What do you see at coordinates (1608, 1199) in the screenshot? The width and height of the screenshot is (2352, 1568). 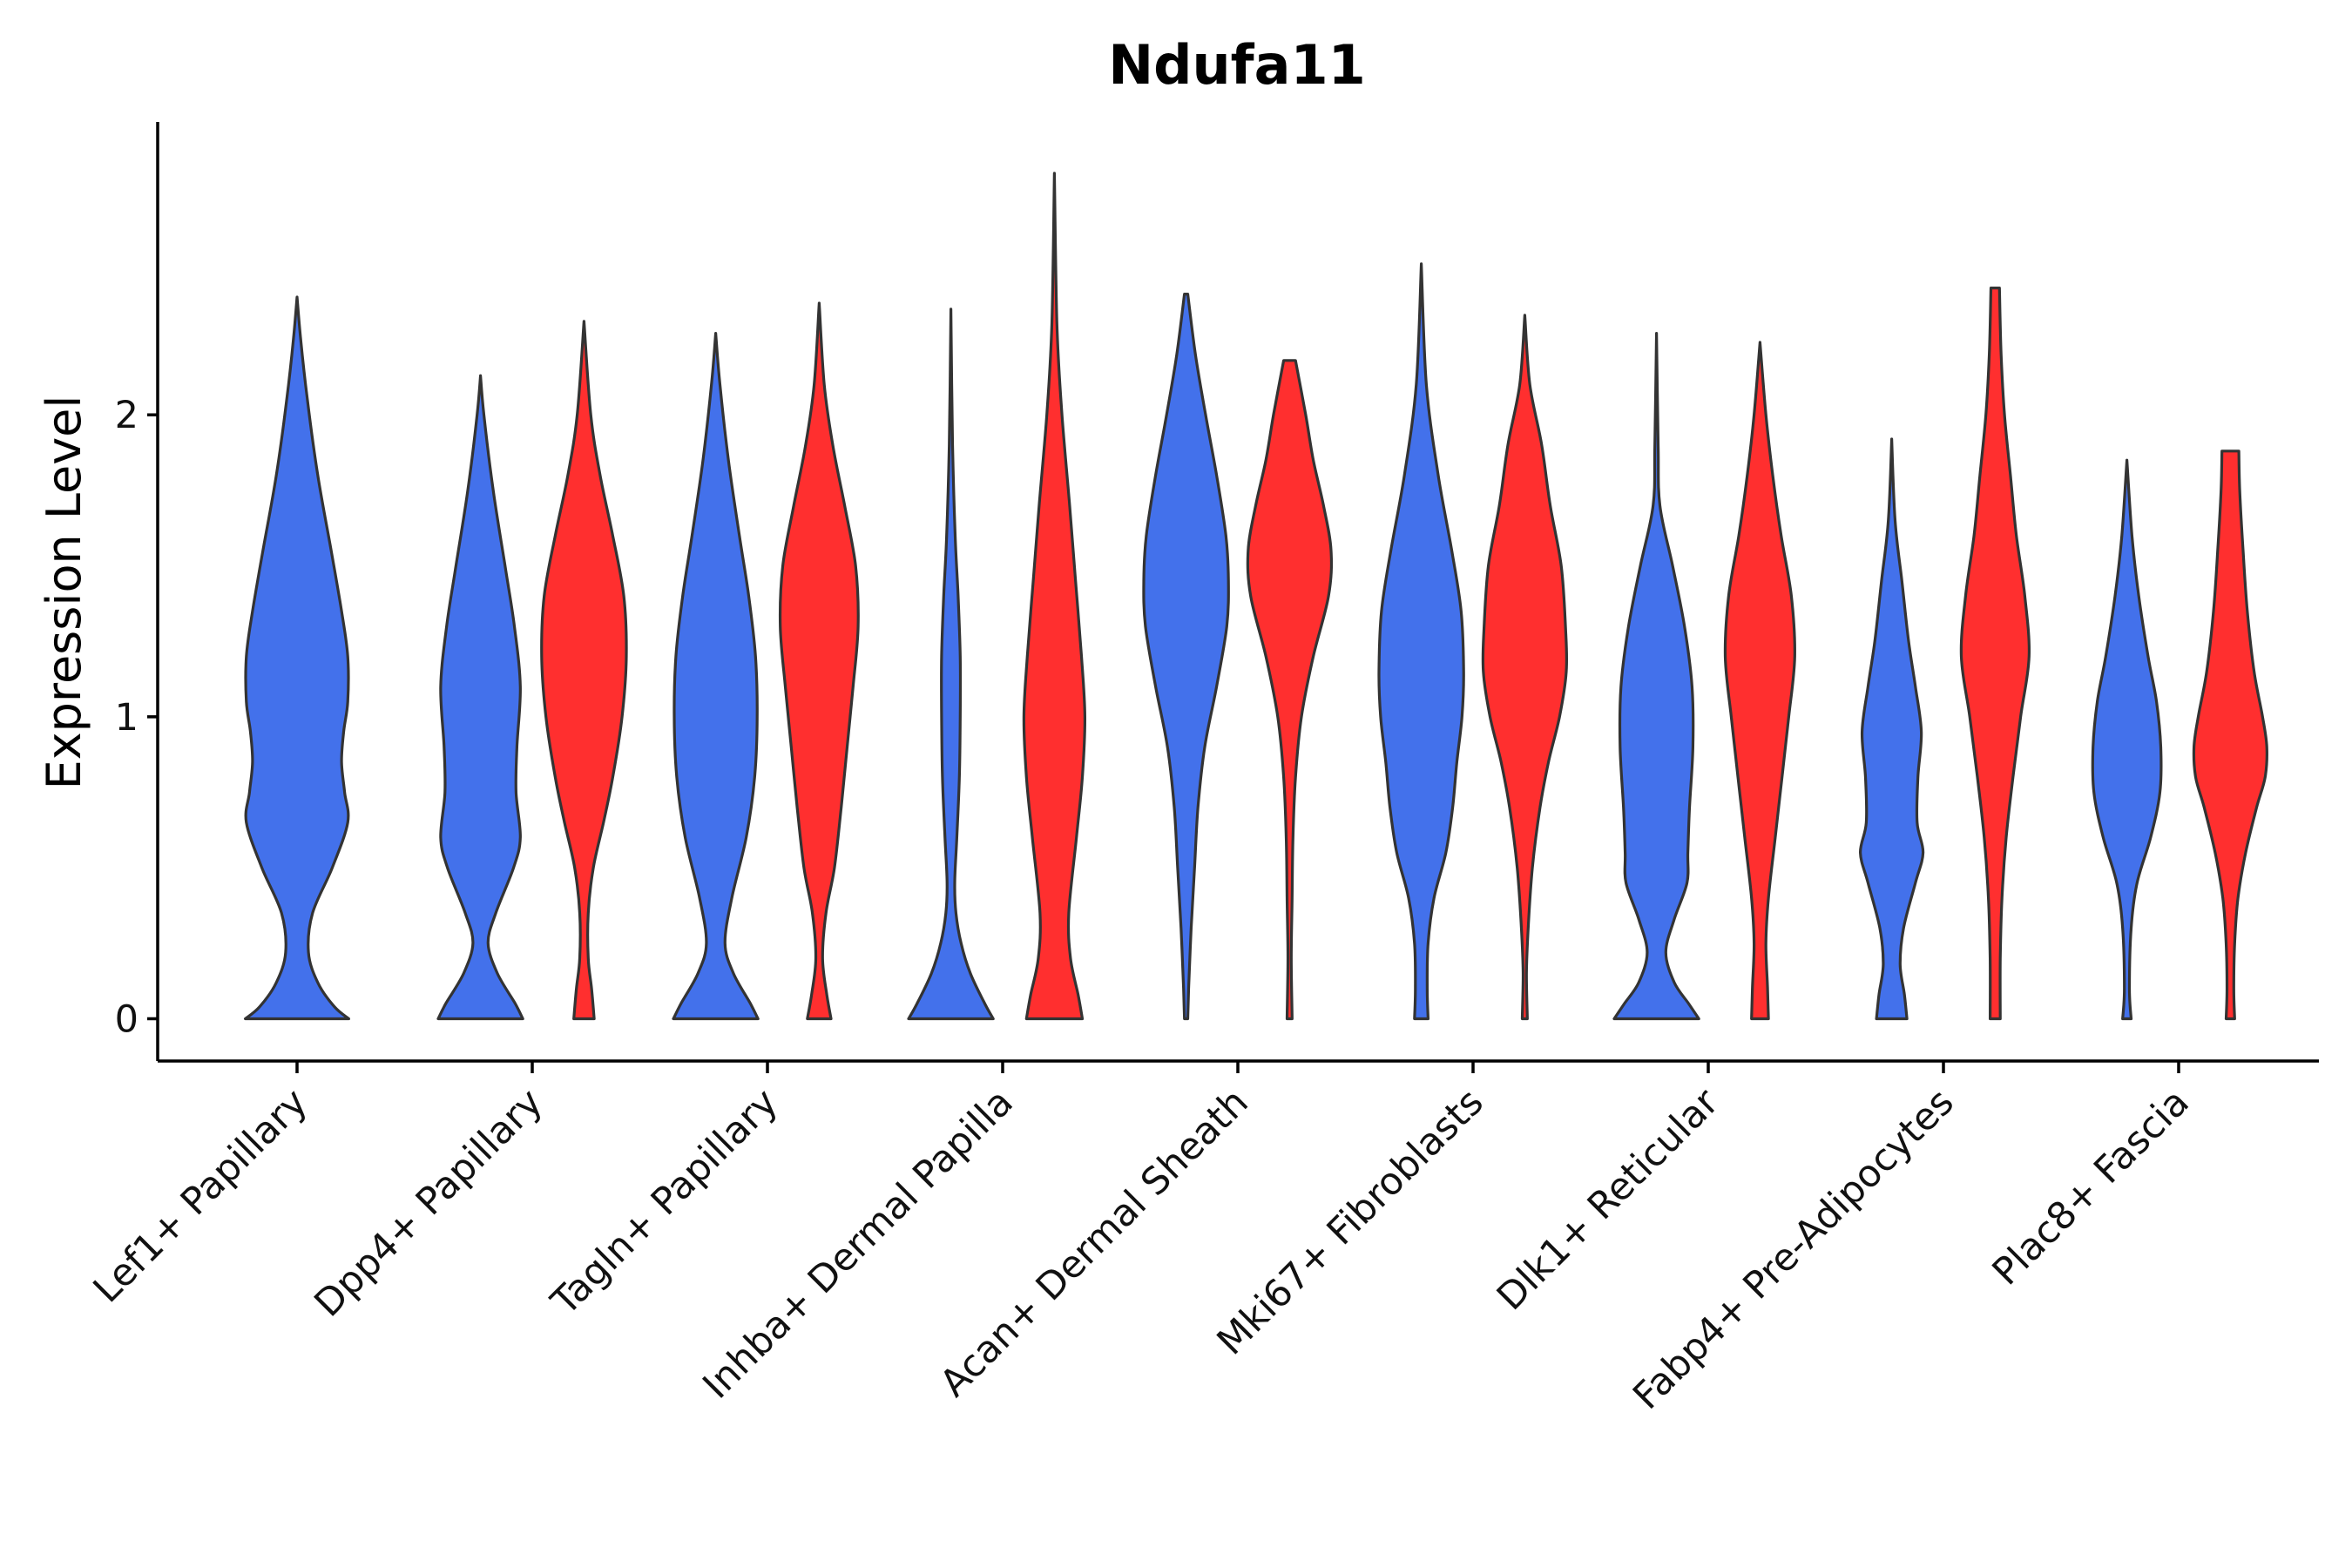 I see `x-tick-label: Dlk1+ Reticular` at bounding box center [1608, 1199].